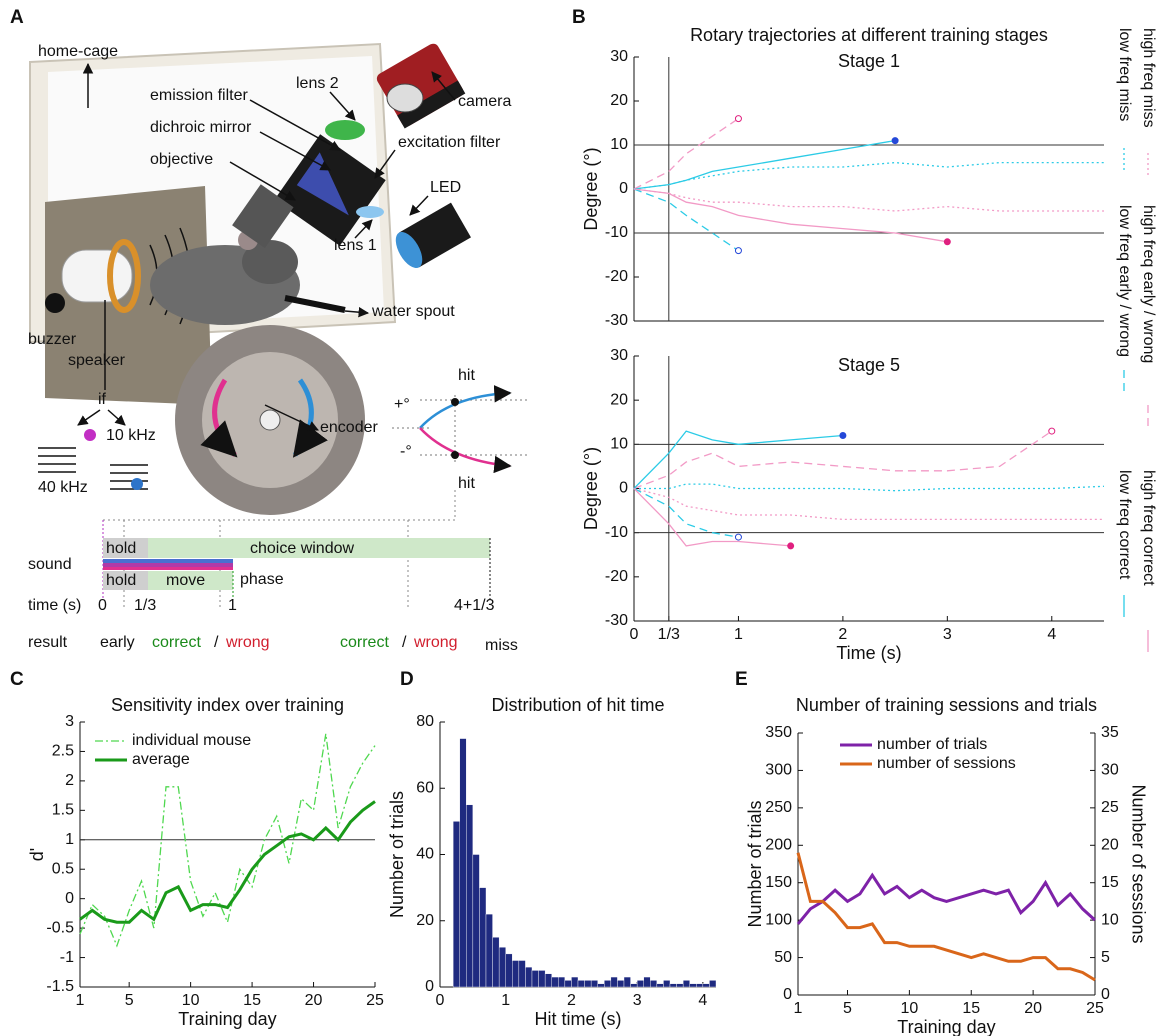 This screenshot has height=1036, width=1162. What do you see at coordinates (60, 927) in the screenshot?
I see `y-tick-label: -0.5` at bounding box center [60, 927].